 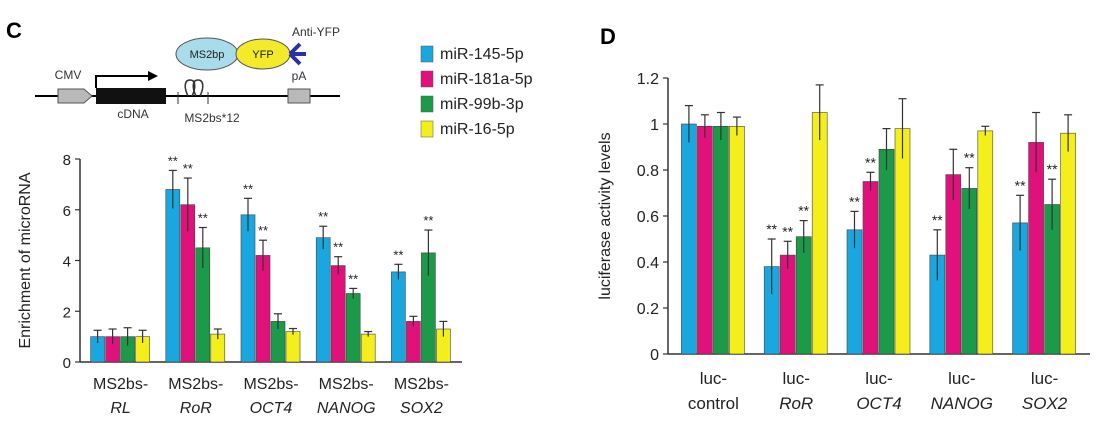 What do you see at coordinates (67, 211) in the screenshot?
I see `y-tick-label: 6` at bounding box center [67, 211].